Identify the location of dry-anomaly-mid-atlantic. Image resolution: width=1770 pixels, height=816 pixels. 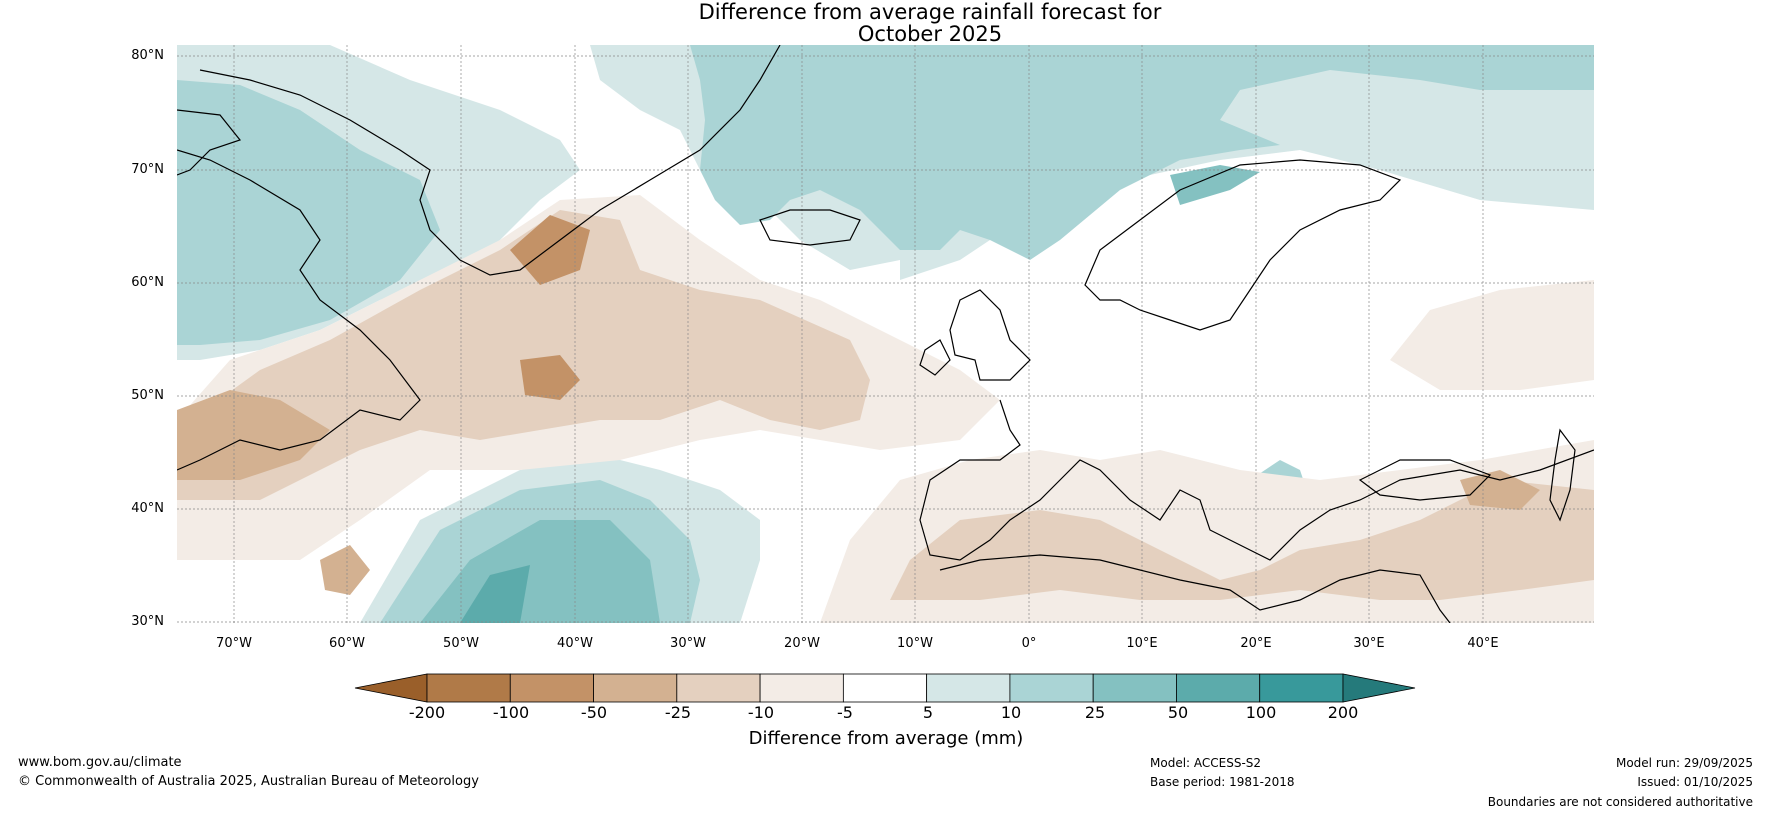
(550, 377).